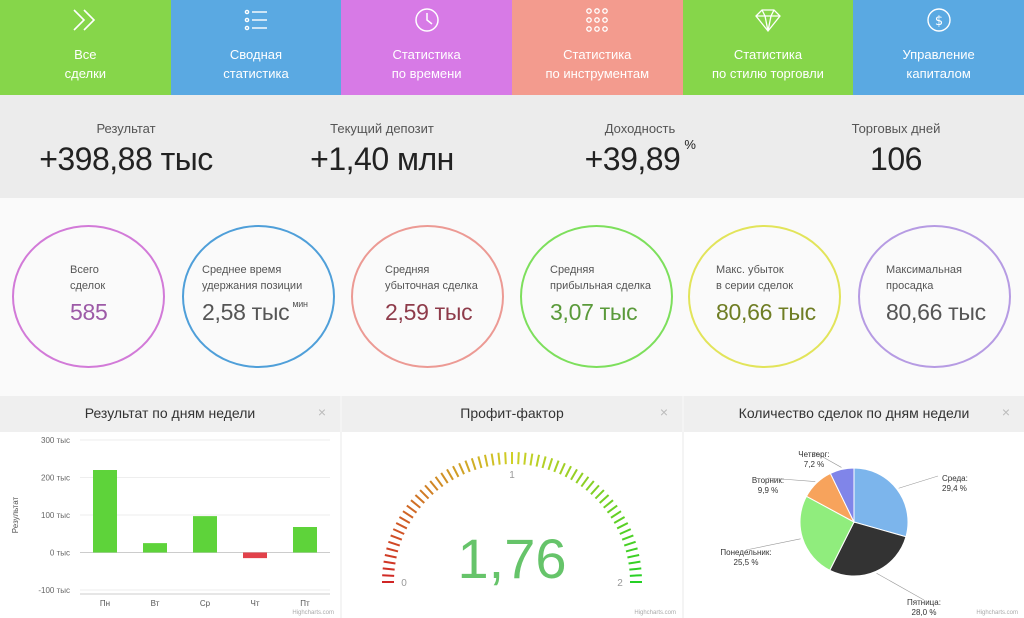 This screenshot has width=1024, height=618. I want to click on pie-label-value: 7,2 %, so click(814, 464).